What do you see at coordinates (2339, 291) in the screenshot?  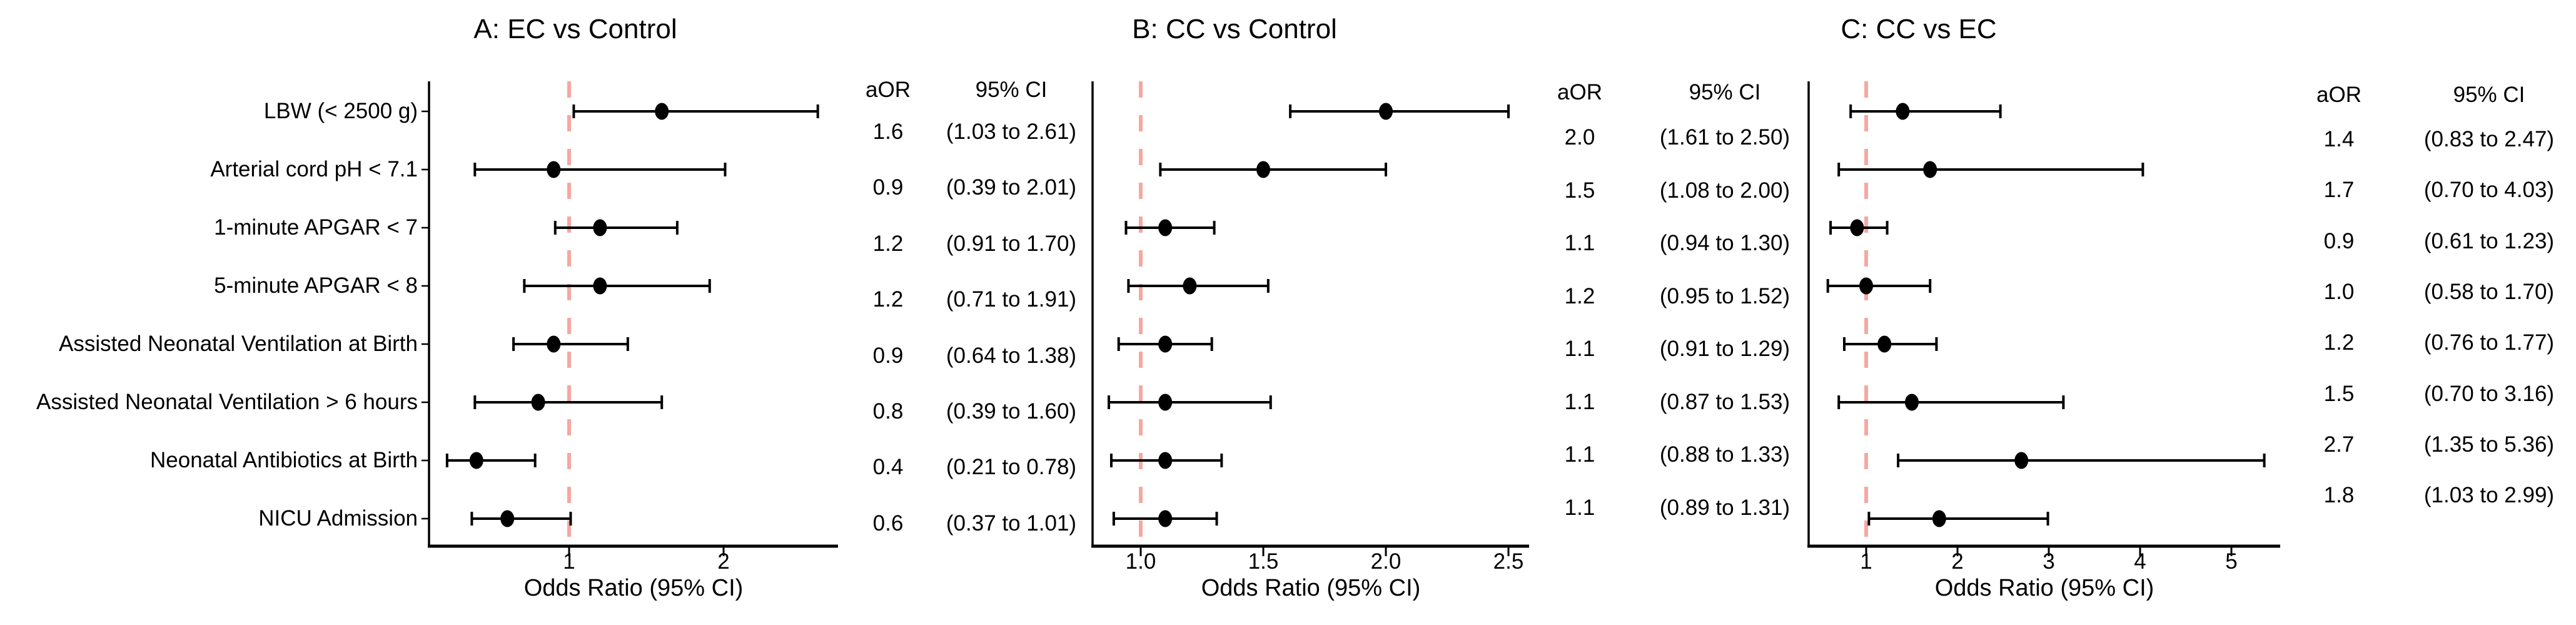 I see `aor-value-C-3: 1.0` at bounding box center [2339, 291].